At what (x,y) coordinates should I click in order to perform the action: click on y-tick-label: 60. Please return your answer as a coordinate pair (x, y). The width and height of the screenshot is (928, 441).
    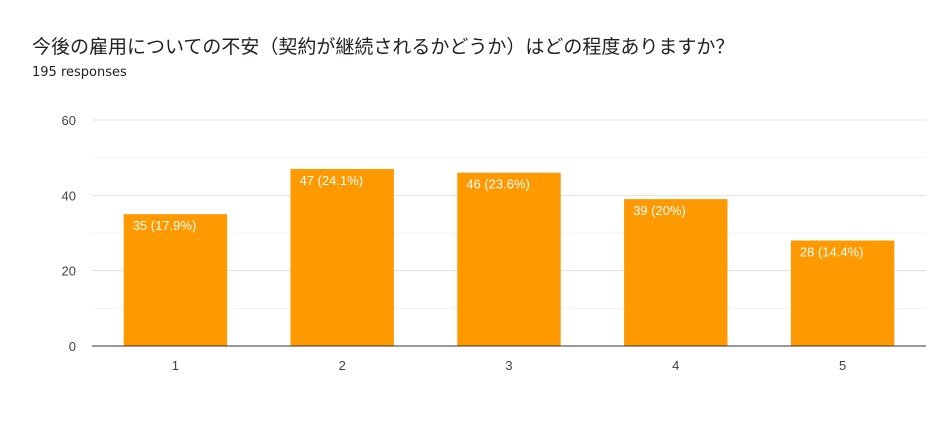
    Looking at the image, I should click on (69, 120).